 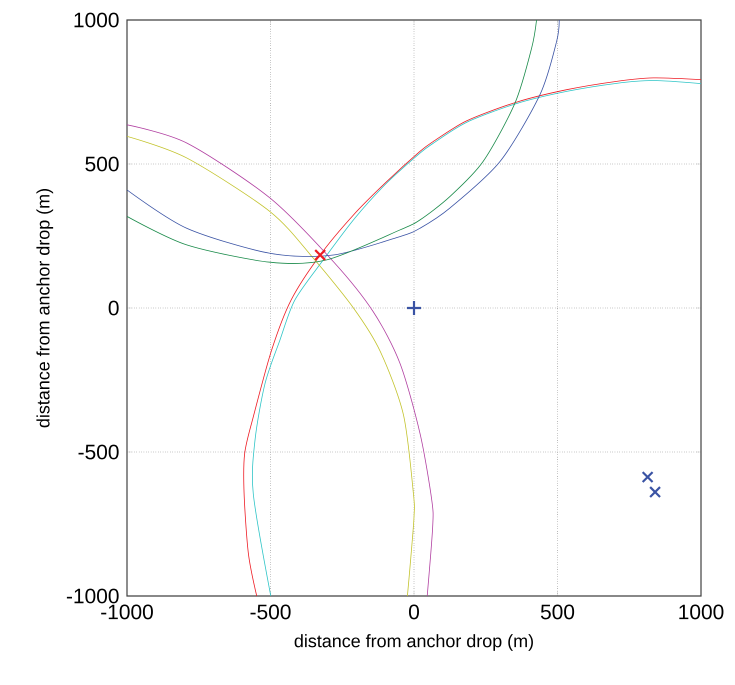 What do you see at coordinates (98, 452) in the screenshot?
I see `y-tick-label: -500` at bounding box center [98, 452].